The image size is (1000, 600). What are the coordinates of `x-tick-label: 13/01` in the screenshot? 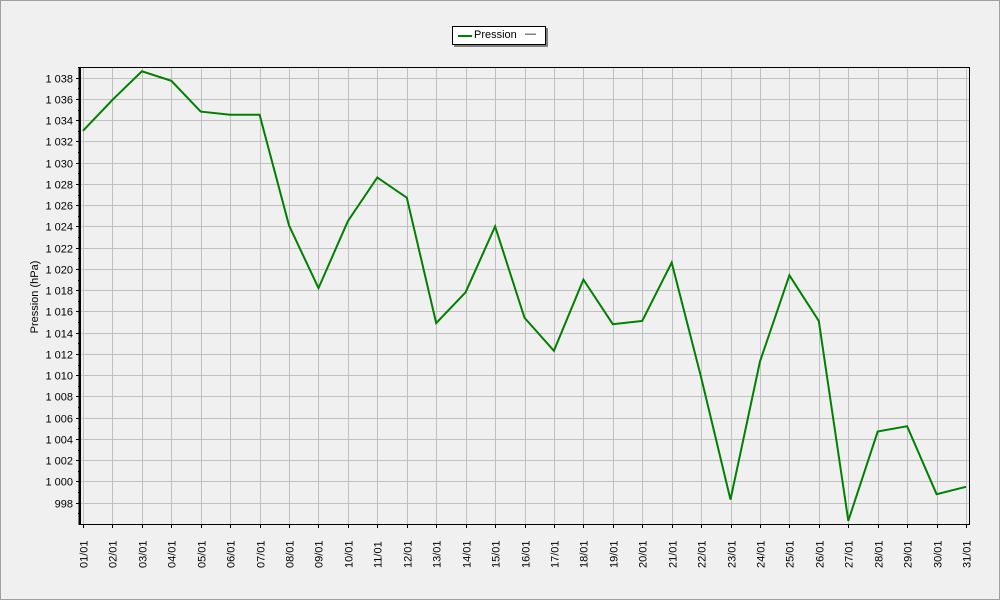 It's located at (438, 554).